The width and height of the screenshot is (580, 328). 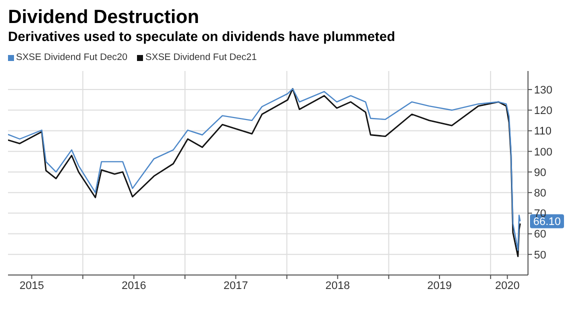 I want to click on x-tick-label: 2017, so click(x=236, y=286).